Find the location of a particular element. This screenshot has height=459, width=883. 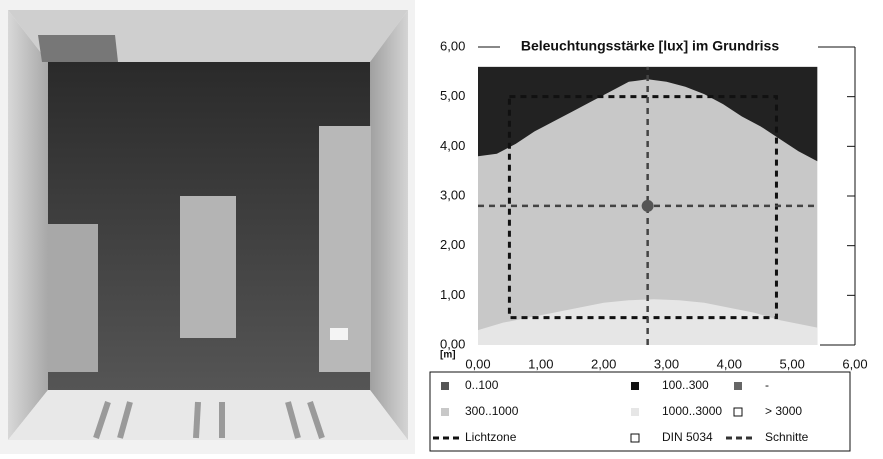

legend-label: Schnitte is located at coordinates (787, 437).